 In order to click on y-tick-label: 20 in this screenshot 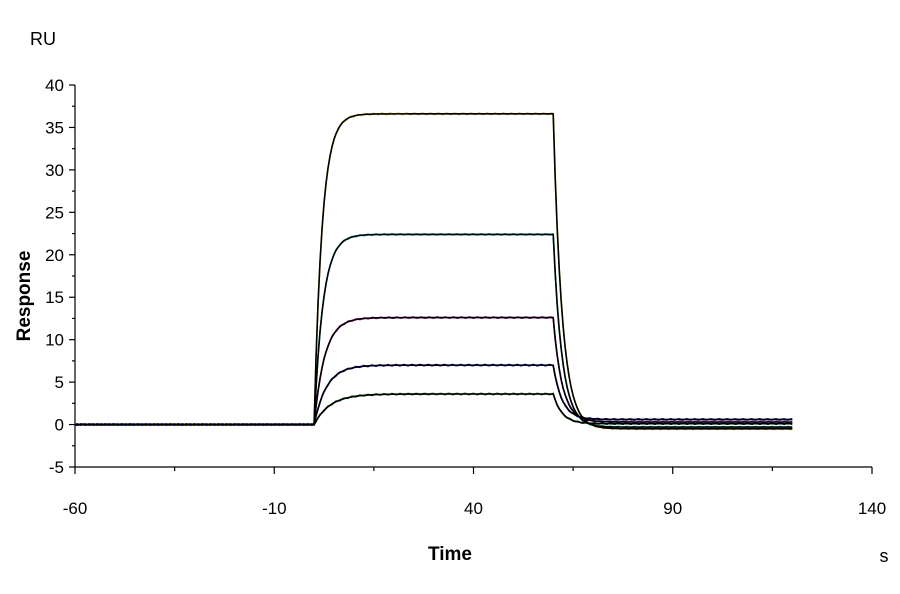, I will do `click(54, 255)`.